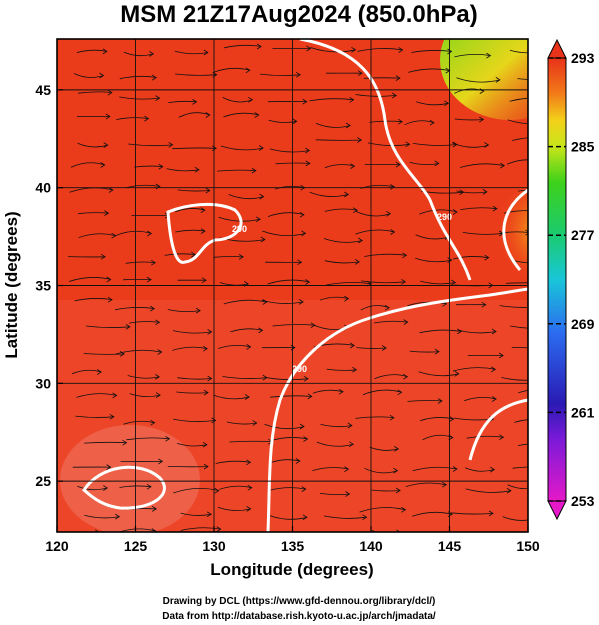 The image size is (599, 625). Describe the element at coordinates (557, 48) in the screenshot. I see `colorbar-upper-arrow` at that location.